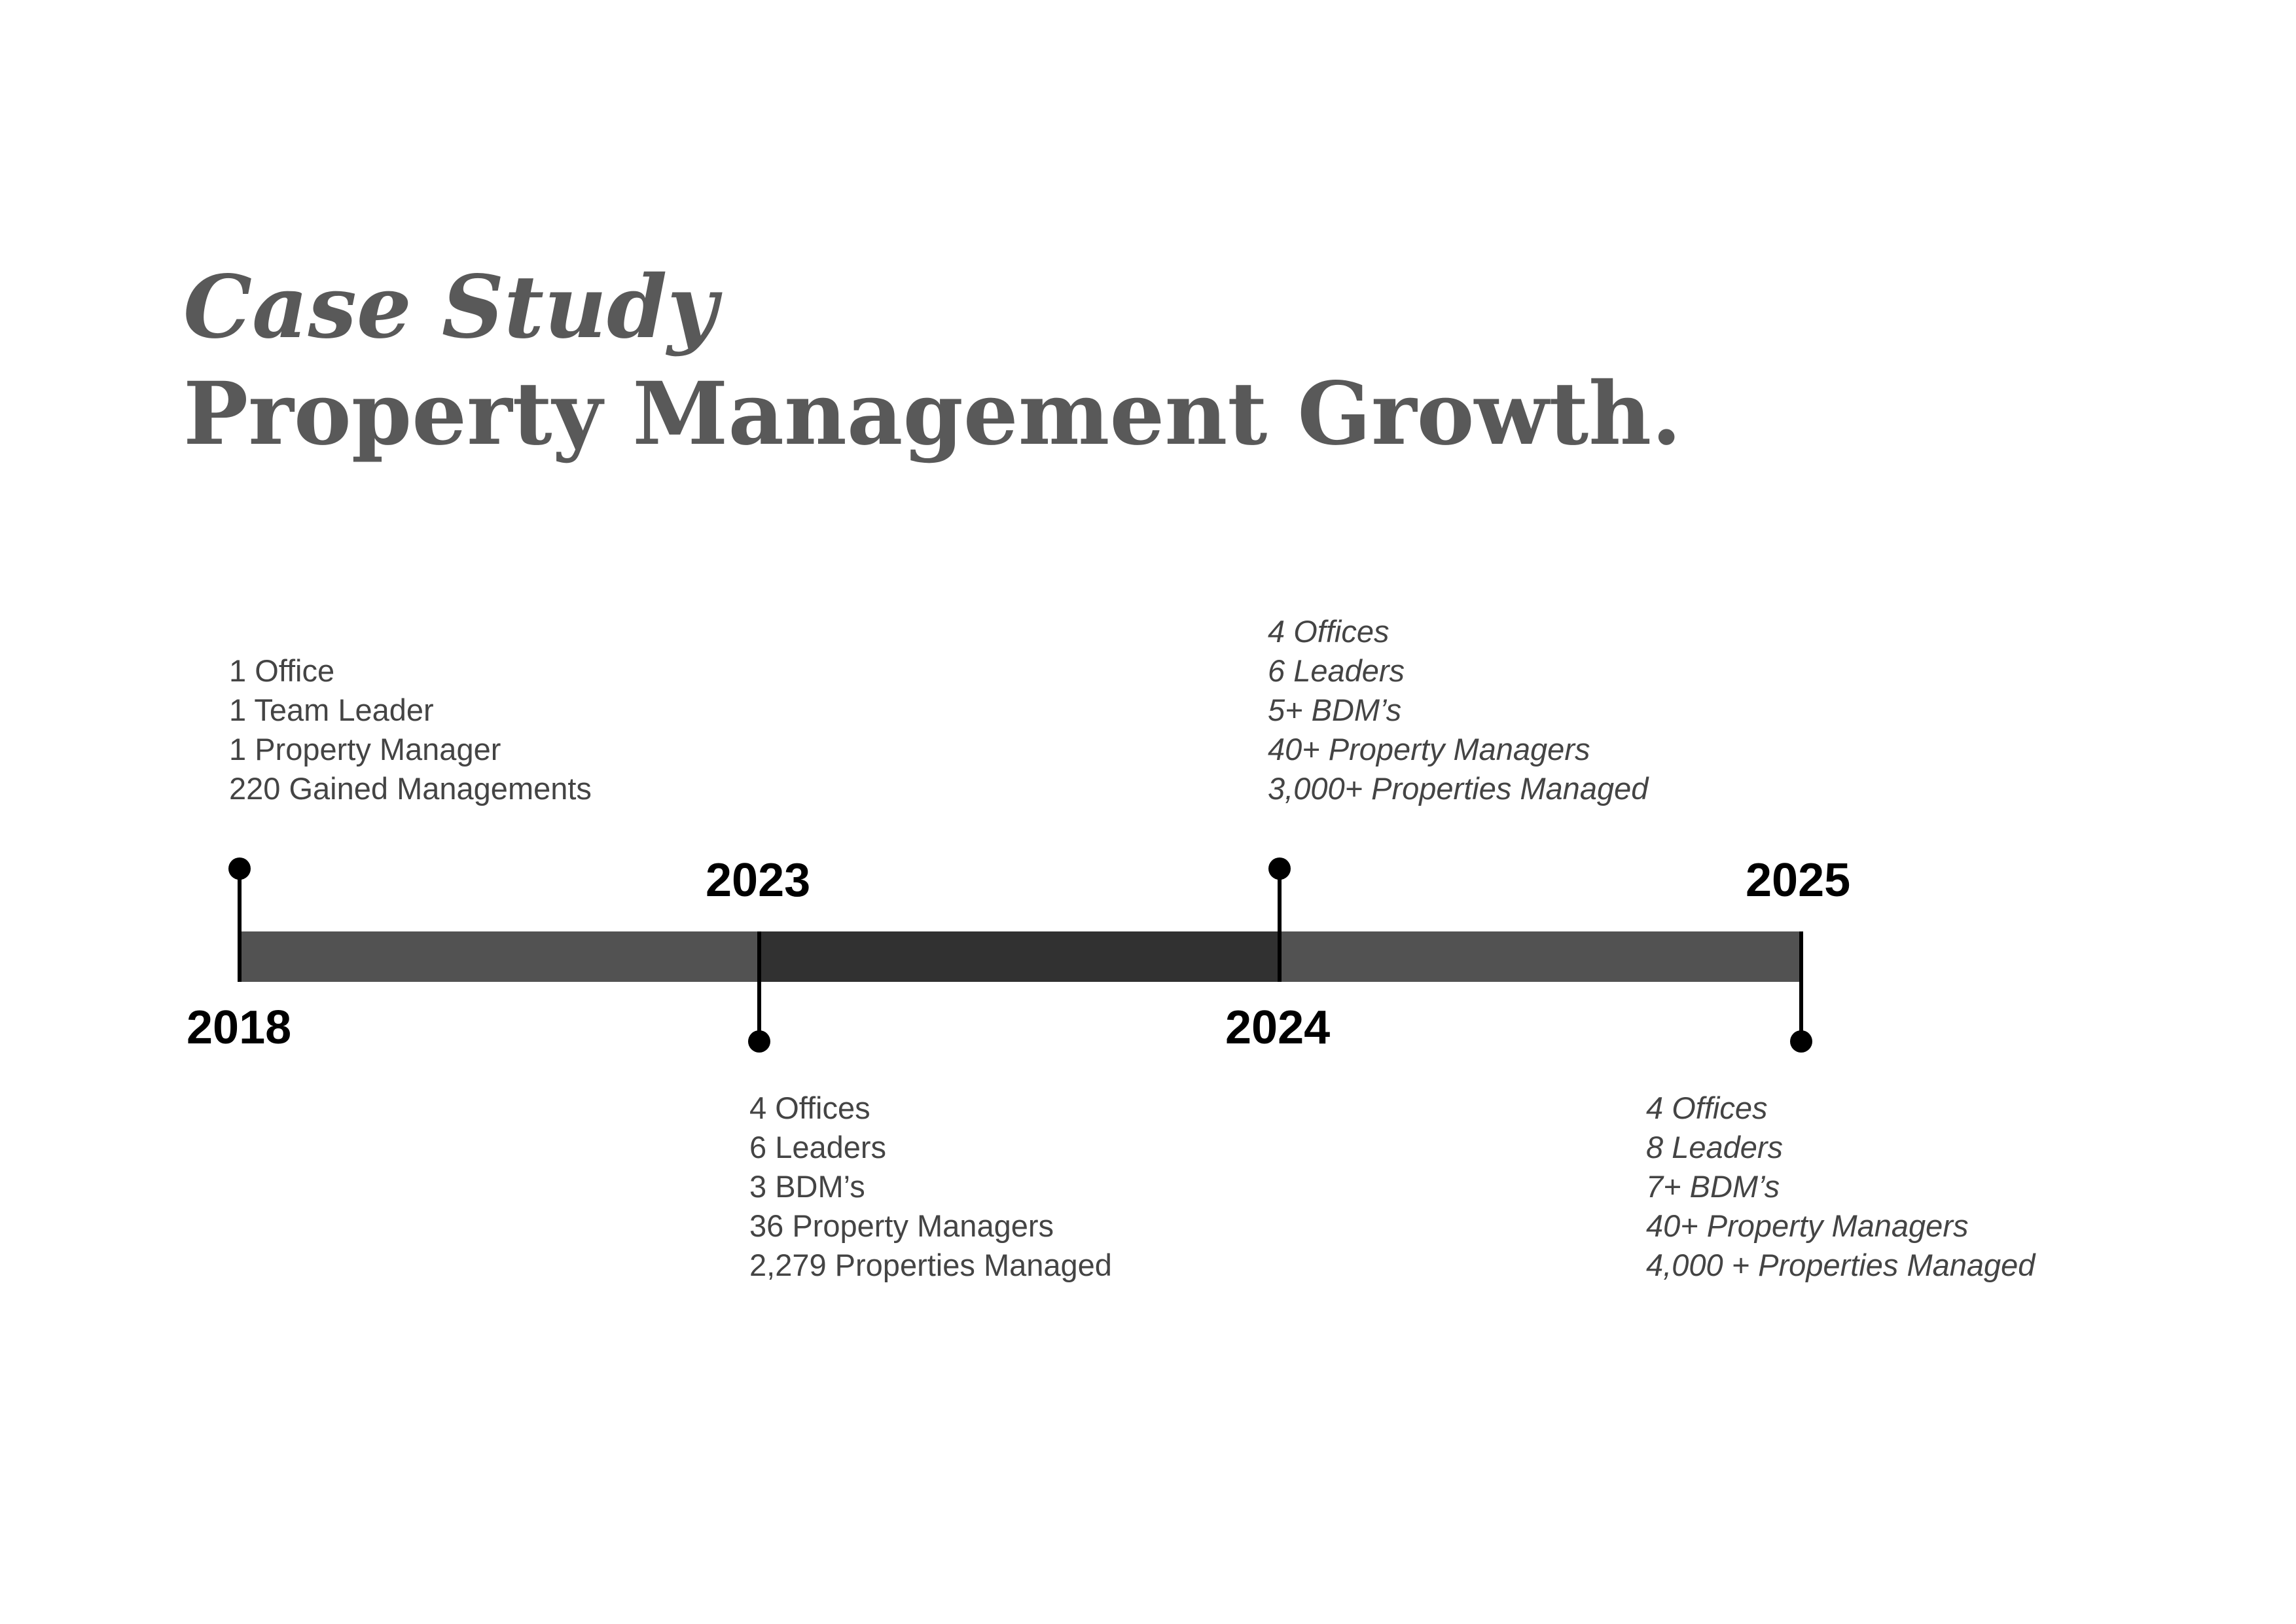 Image resolution: width=2296 pixels, height=1624 pixels. I want to click on stat-item: 1 Office, so click(282, 670).